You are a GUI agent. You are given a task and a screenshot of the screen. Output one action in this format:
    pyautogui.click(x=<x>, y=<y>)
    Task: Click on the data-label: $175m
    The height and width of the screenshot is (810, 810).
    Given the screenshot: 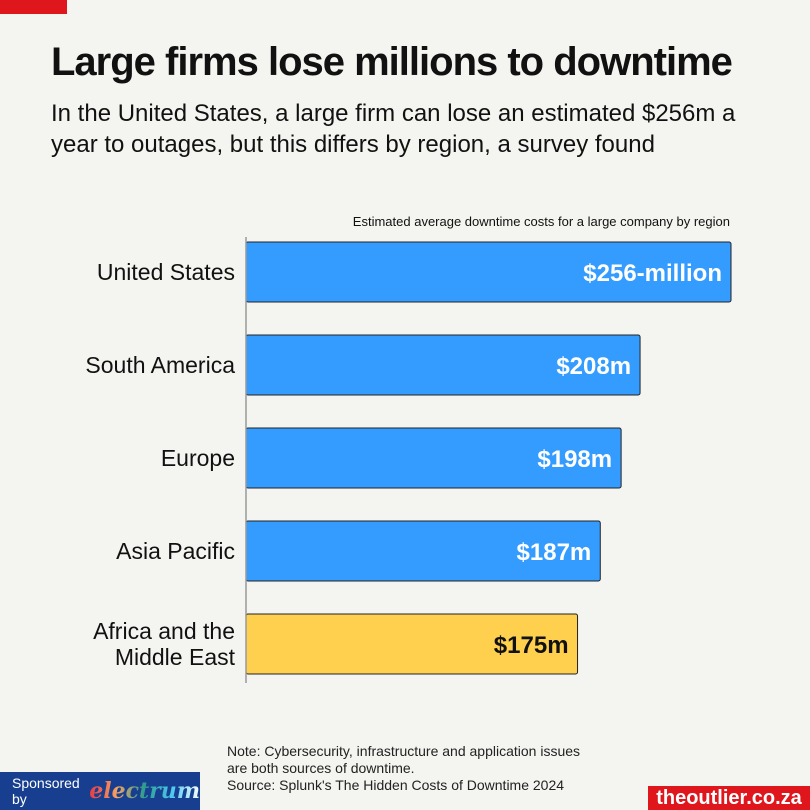 What is the action you would take?
    pyautogui.click(x=531, y=645)
    